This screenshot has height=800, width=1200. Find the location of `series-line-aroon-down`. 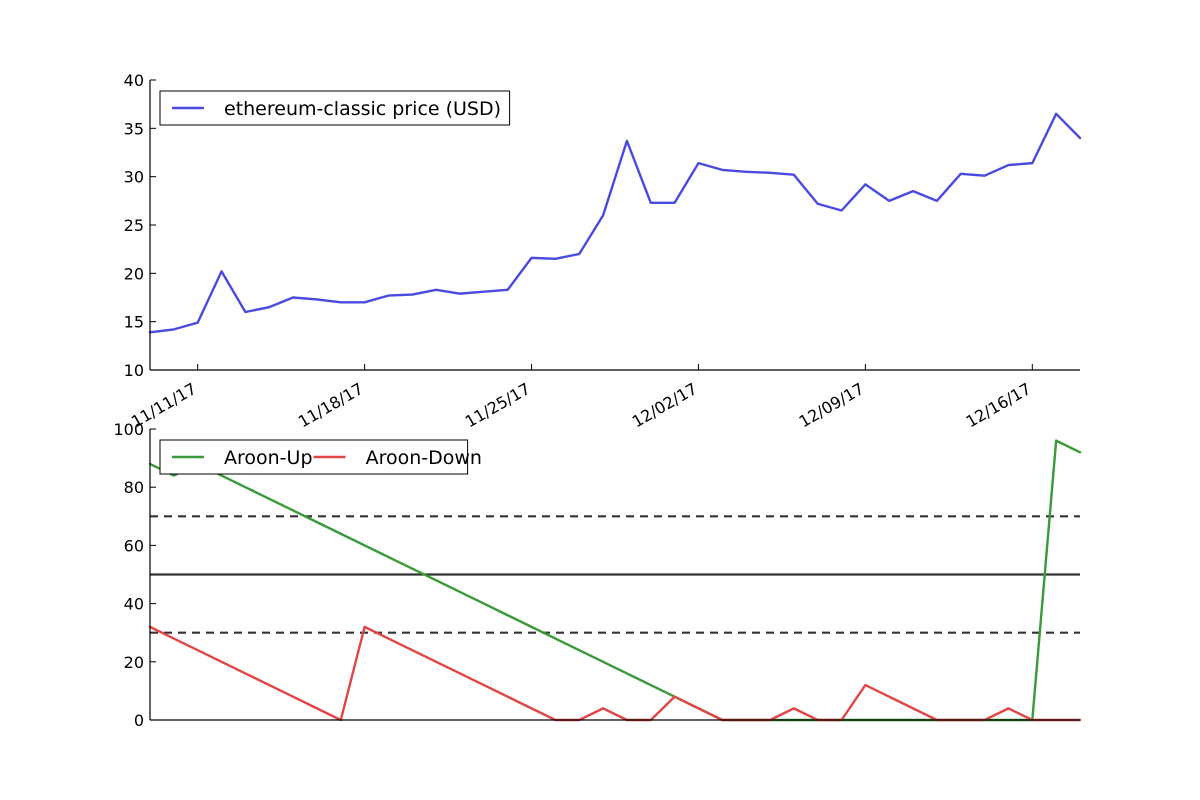

series-line-aroon-down is located at coordinates (615, 673).